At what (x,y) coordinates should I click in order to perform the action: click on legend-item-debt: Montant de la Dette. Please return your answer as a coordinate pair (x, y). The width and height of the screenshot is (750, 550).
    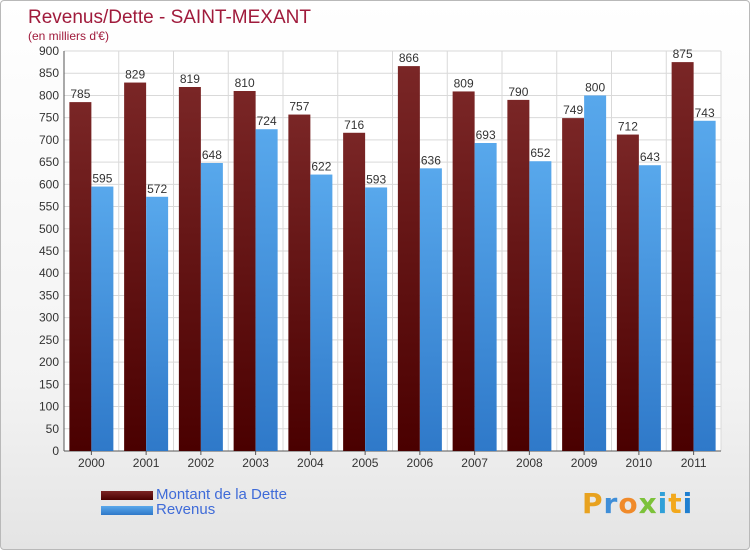
    Looking at the image, I should click on (194, 494).